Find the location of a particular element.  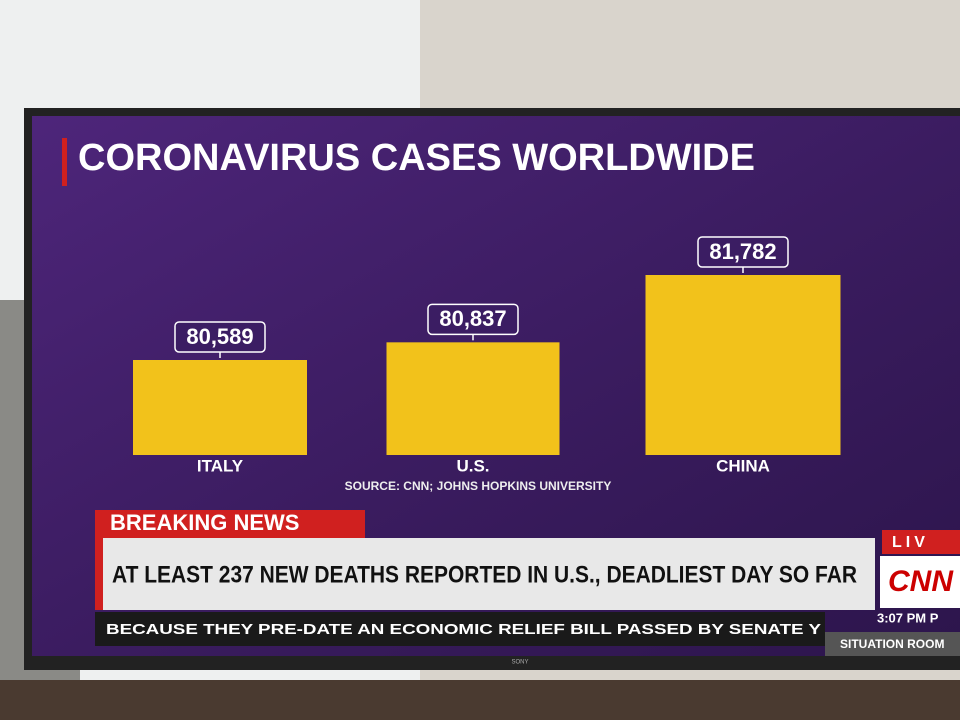

value-label: 81,782 is located at coordinates (742, 251).